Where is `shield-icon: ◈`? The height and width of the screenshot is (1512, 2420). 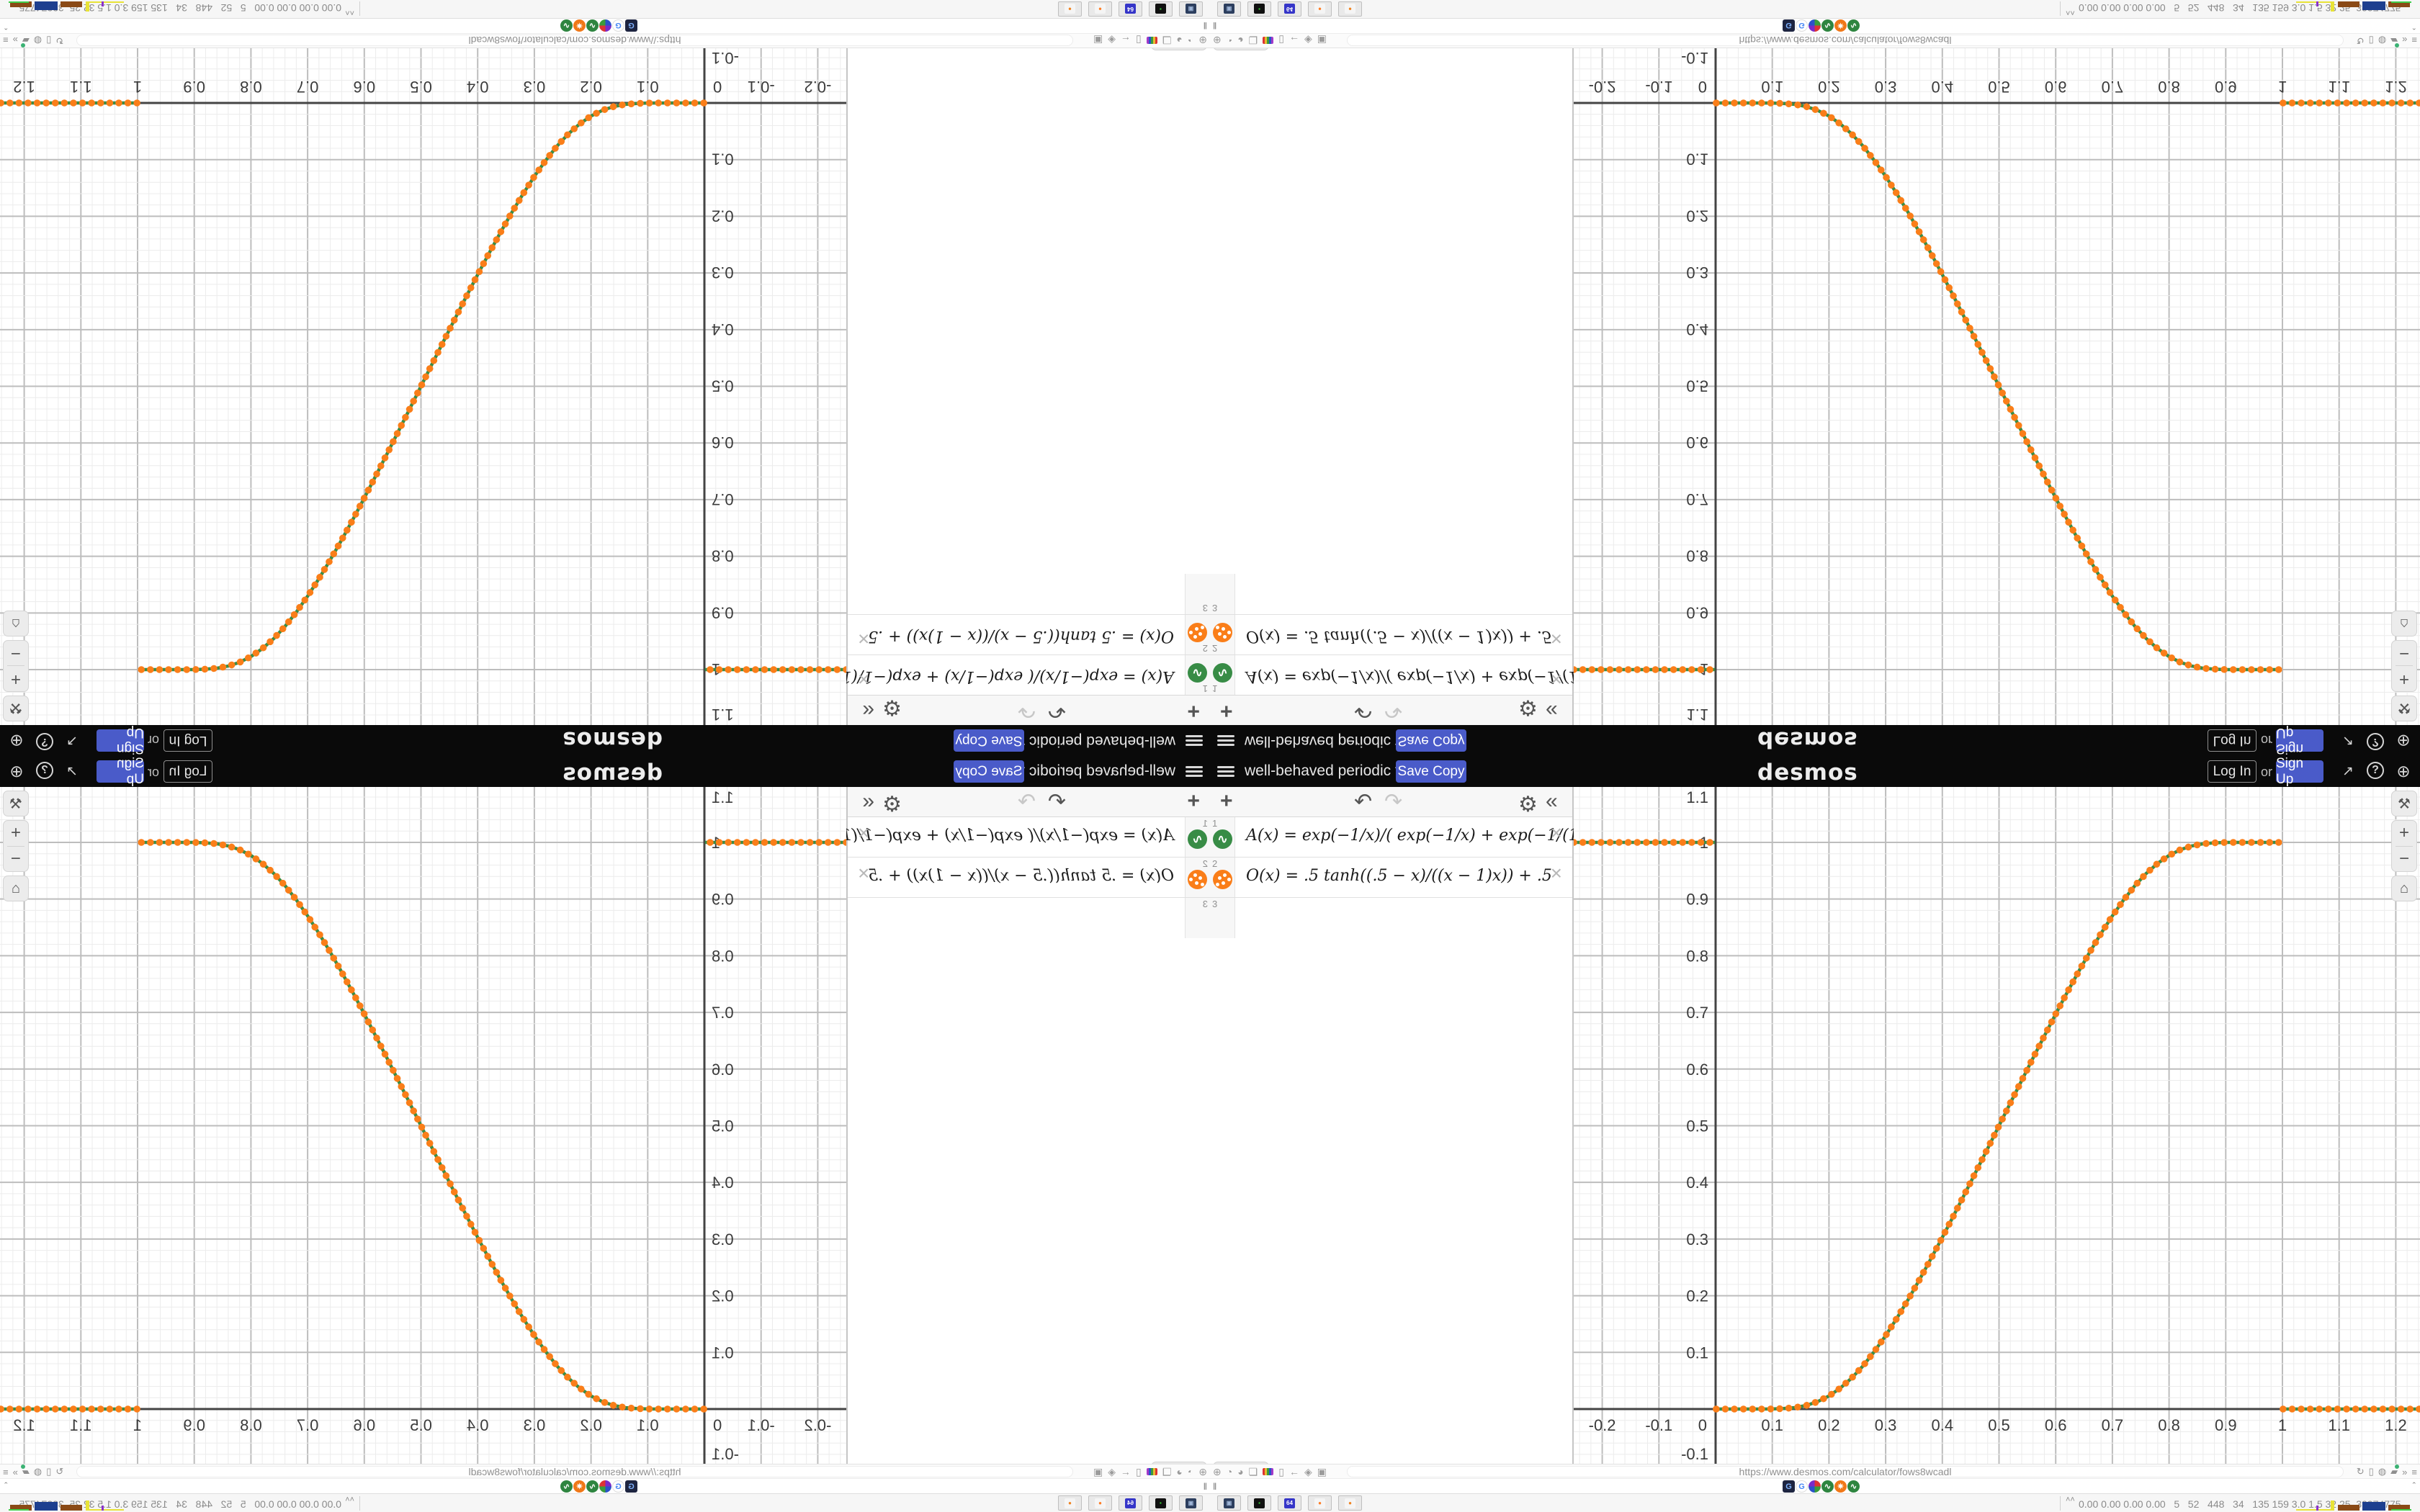
shield-icon: ◈ is located at coordinates (1308, 1471).